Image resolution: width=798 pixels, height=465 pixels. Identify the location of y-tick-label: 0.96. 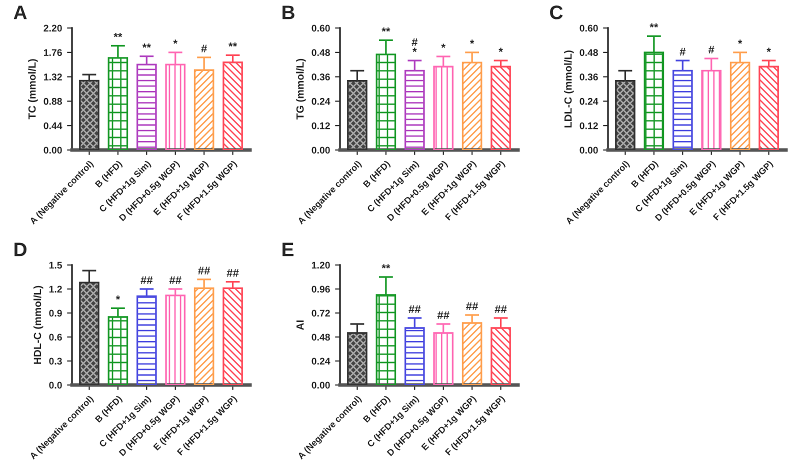
(321, 289).